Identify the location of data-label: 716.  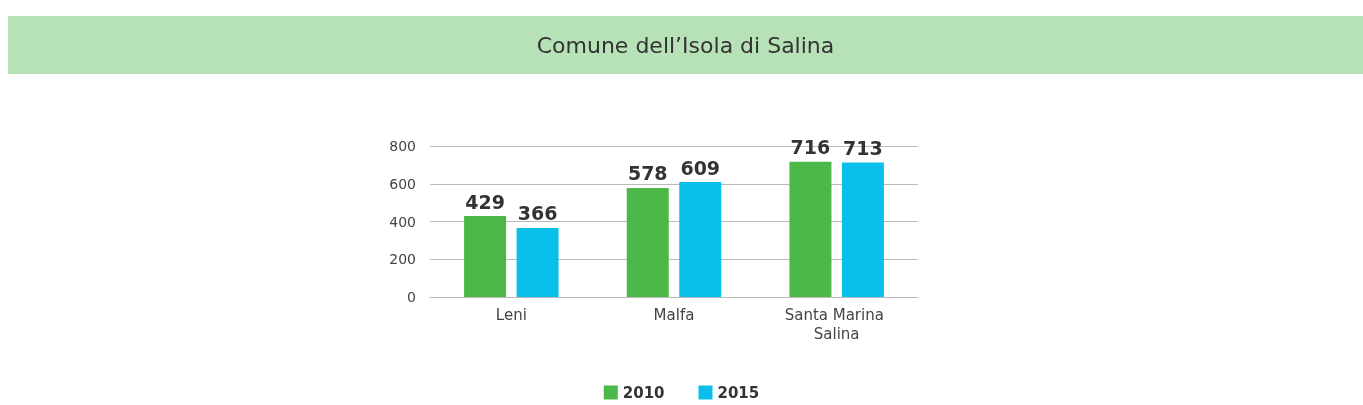
(810, 147).